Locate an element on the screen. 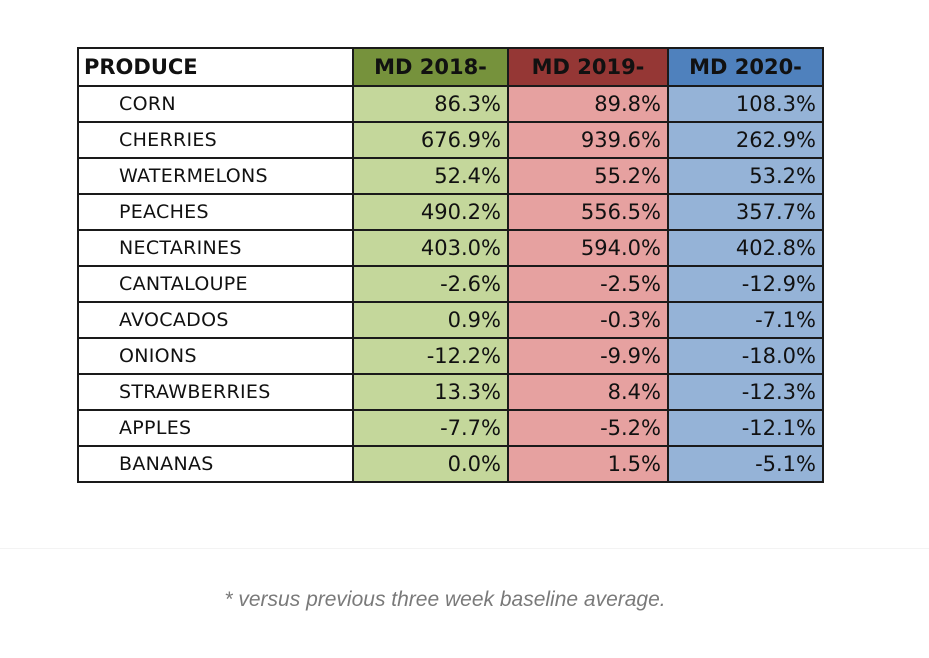  value-cell-2020: 357.7% is located at coordinates (745, 212).